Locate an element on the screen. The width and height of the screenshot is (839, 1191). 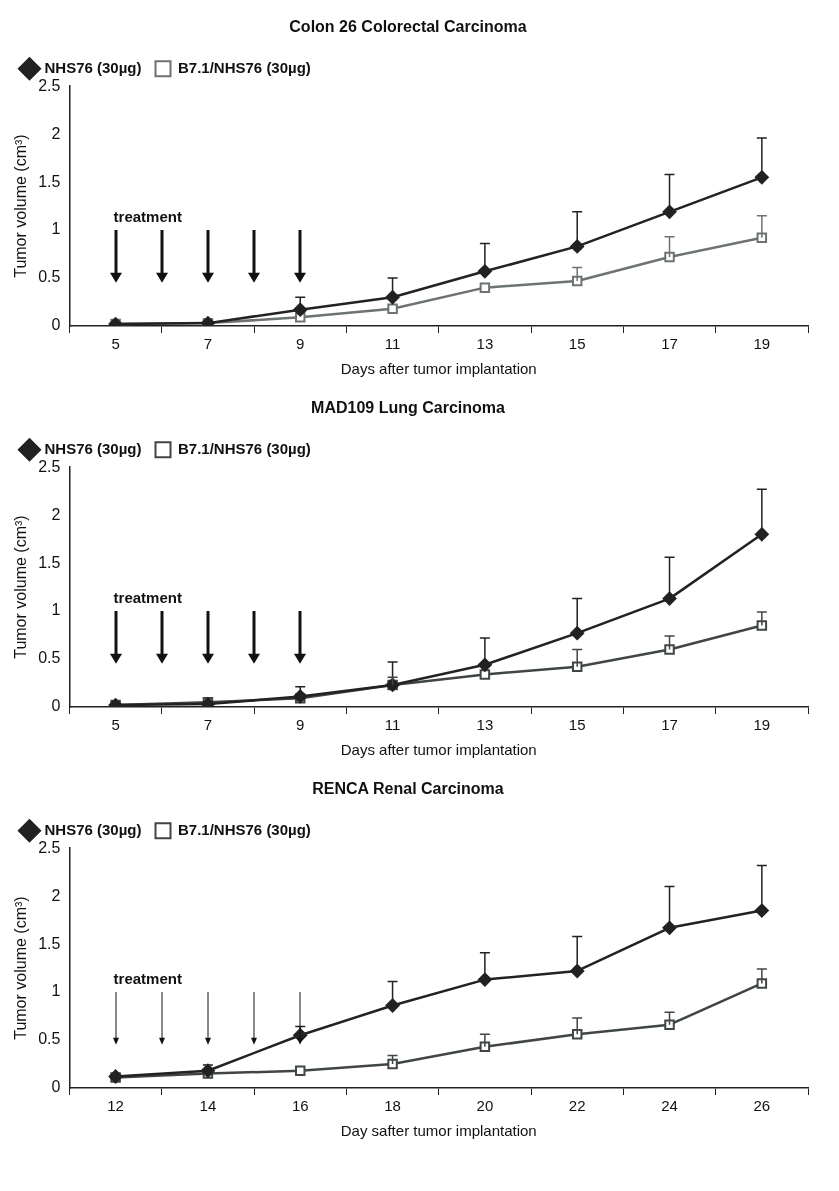
chart-title: RENCA Renal Carcinoma is located at coordinates (408, 789).